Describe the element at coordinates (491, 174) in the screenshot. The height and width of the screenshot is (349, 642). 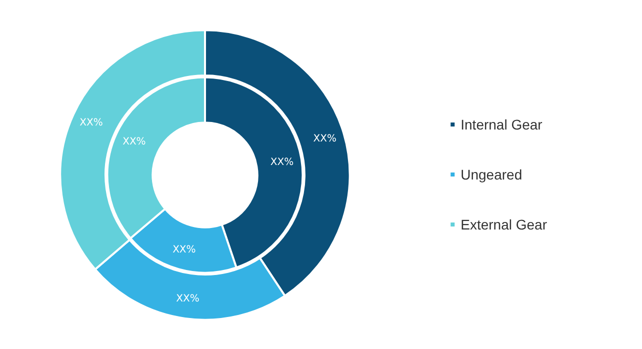
I see `legend-label: Ungeared` at that location.